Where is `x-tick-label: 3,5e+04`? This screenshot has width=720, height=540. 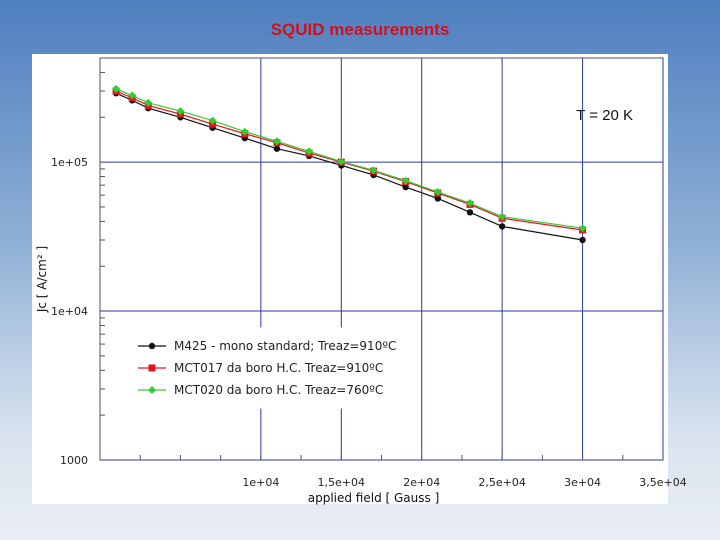 x-tick-label: 3,5e+04 is located at coordinates (662, 482).